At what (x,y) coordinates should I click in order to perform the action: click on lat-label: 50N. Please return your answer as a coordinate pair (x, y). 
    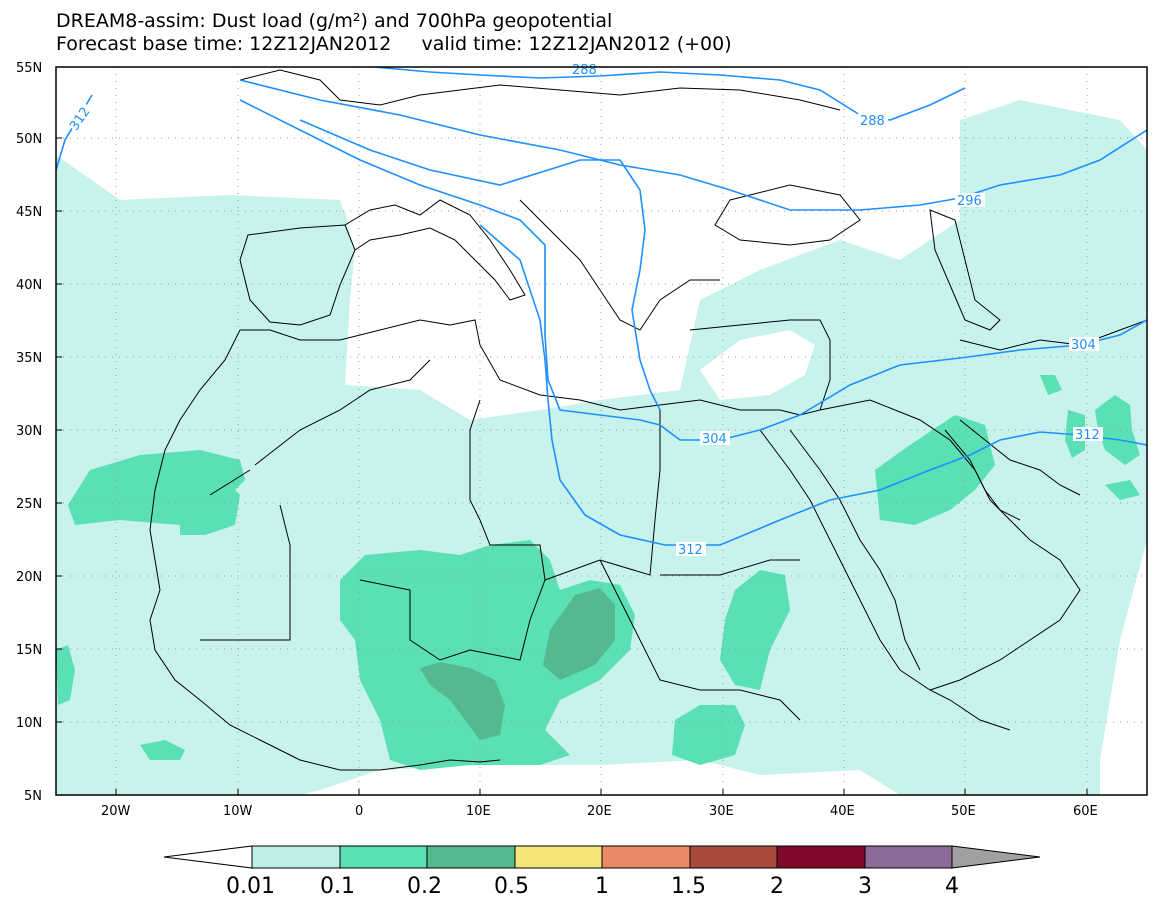
    Looking at the image, I should click on (29, 139).